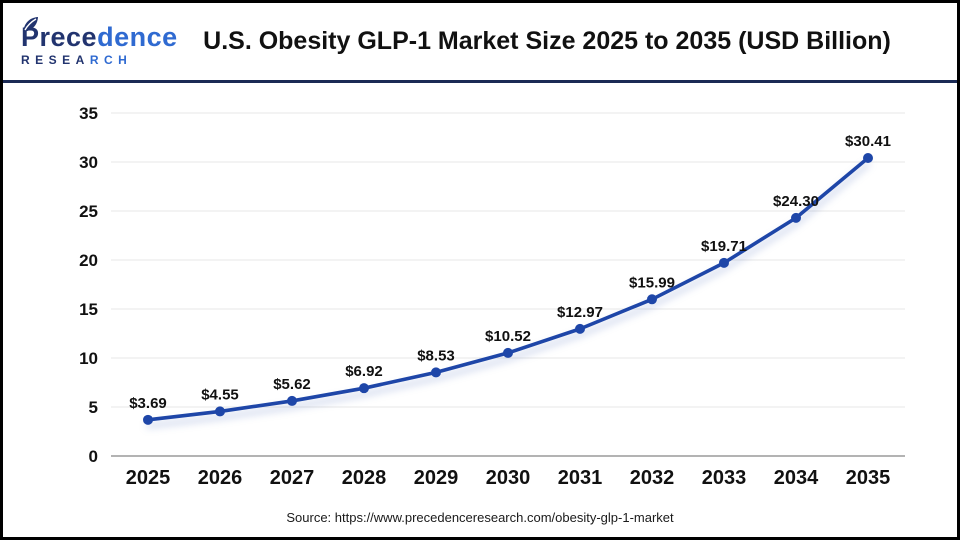 This screenshot has height=540, width=960. I want to click on x-tick-label: 2031, so click(580, 478).